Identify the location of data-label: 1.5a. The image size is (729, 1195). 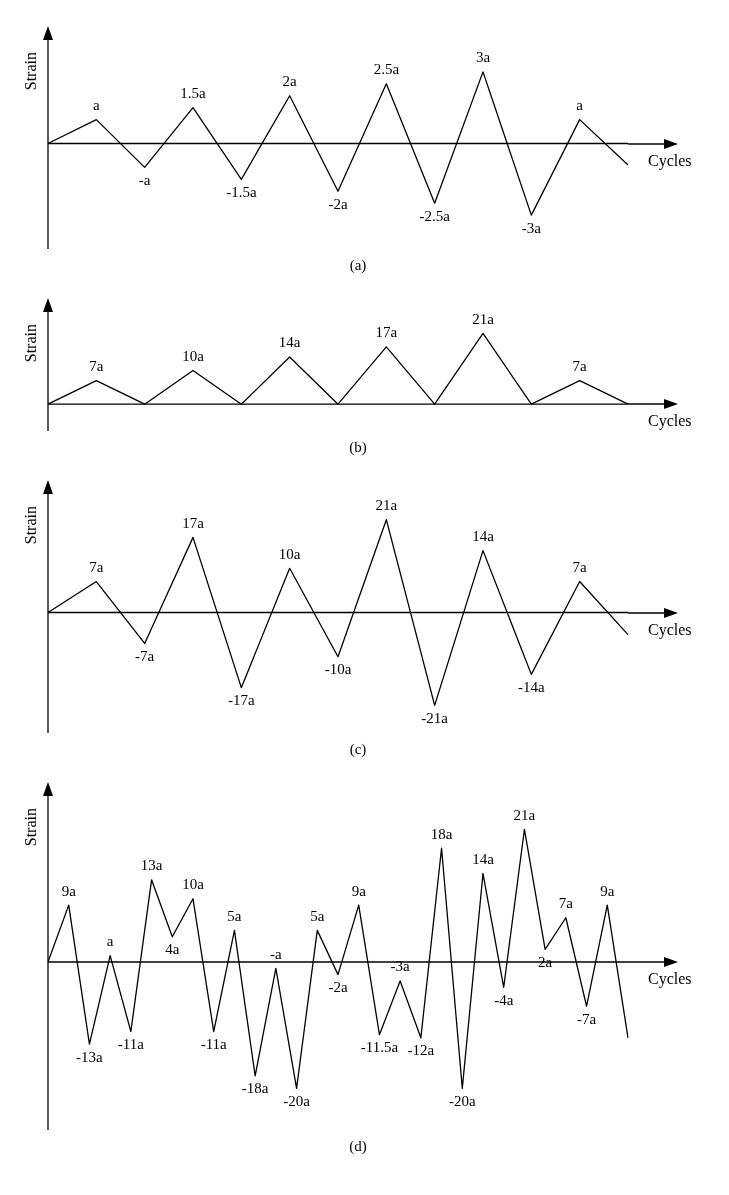
(193, 93).